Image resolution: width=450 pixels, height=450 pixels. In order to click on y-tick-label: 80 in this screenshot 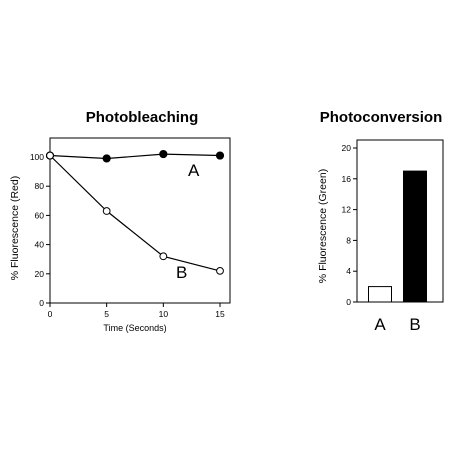, I will do `click(40, 186)`.